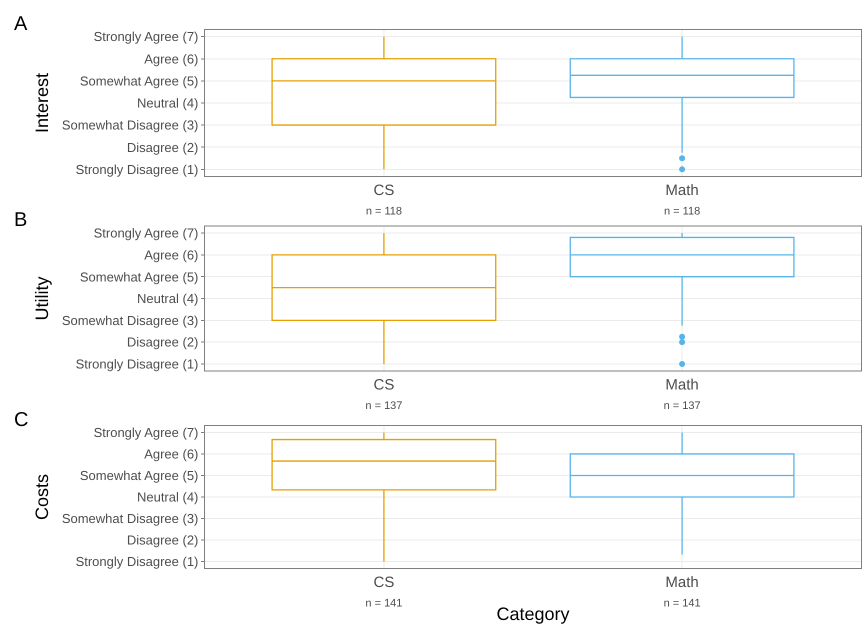  I want to click on x-tick-label: CS n = 141, so click(383, 592).